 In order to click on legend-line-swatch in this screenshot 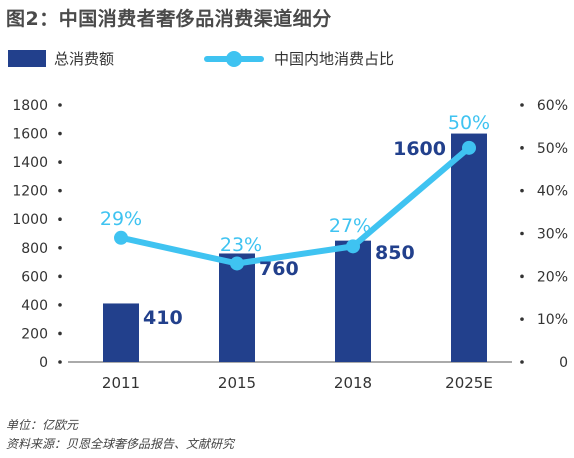, I will do `click(234, 58)`.